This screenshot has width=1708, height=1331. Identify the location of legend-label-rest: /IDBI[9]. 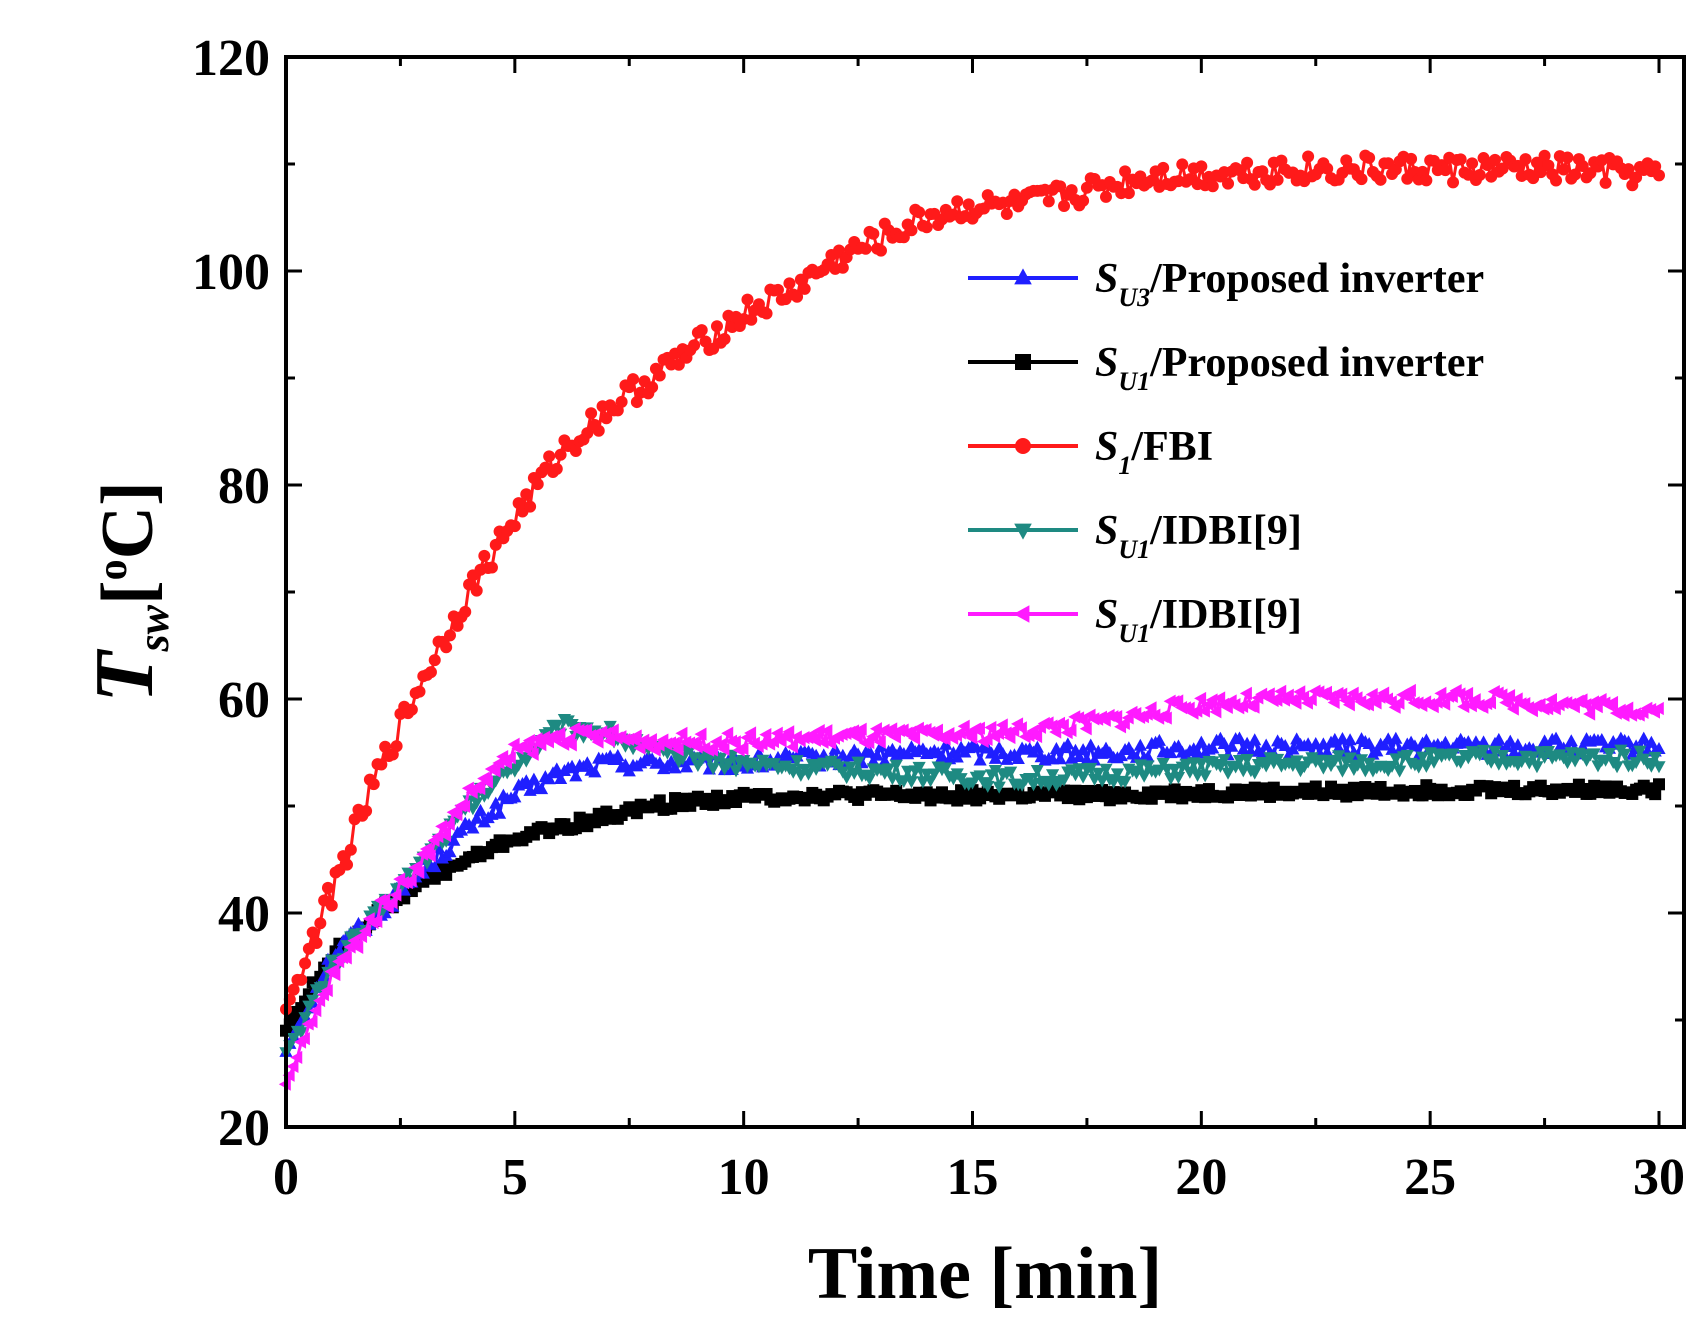
(1225, 615).